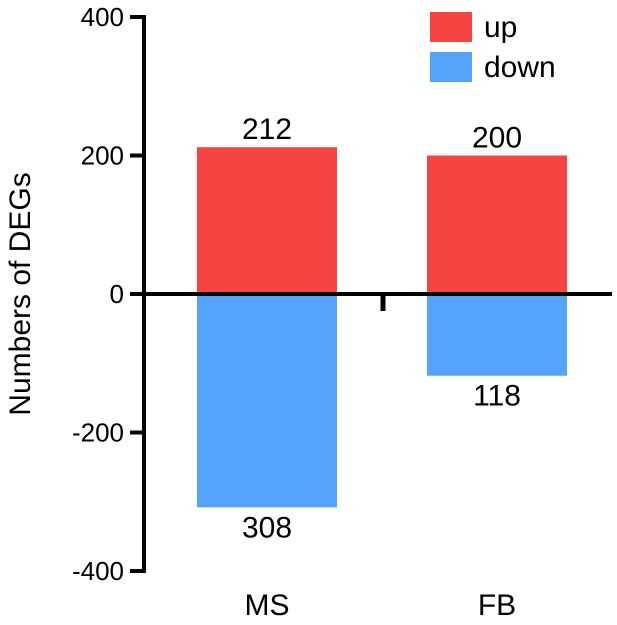  What do you see at coordinates (451, 27) in the screenshot?
I see `legend-swatch-up` at bounding box center [451, 27].